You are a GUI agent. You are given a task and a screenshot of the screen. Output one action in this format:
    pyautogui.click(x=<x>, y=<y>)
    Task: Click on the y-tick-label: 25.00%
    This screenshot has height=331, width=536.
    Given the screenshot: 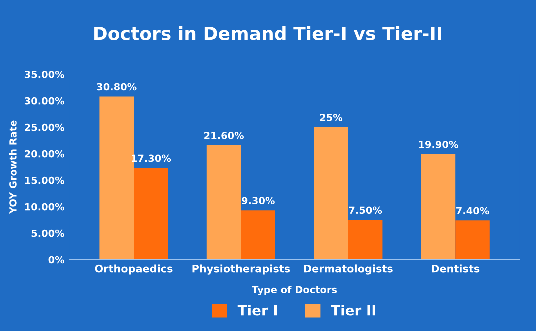 What is the action you would take?
    pyautogui.click(x=45, y=128)
    